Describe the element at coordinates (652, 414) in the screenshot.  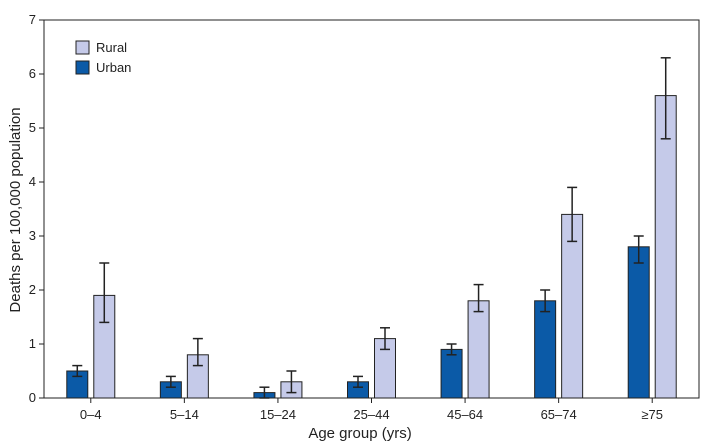
I see `x-tick-label: ≥75` at that location.